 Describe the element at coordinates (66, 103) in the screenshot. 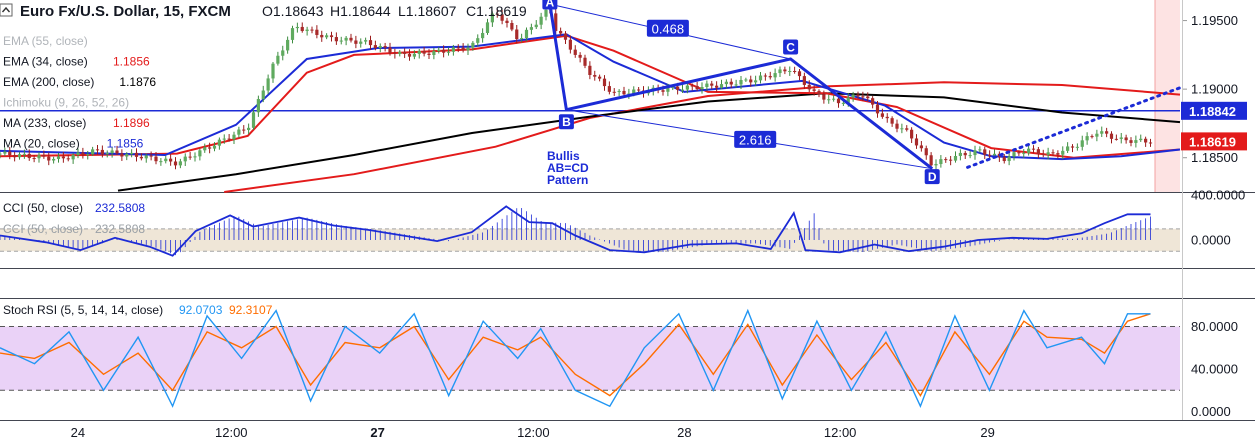

I see `legend-label-3: Ichimoku (9, 26, 52, 26)` at that location.